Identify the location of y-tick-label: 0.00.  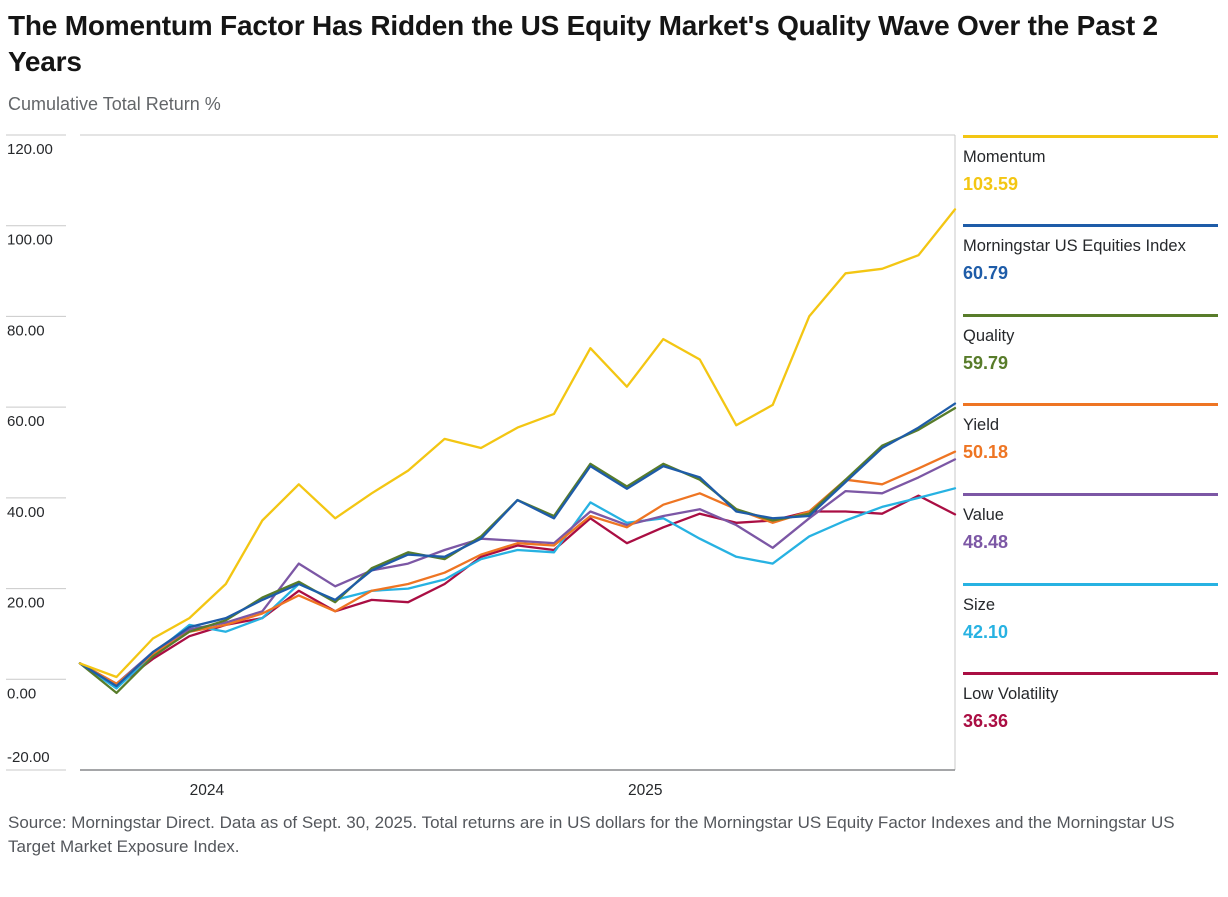
(21, 693).